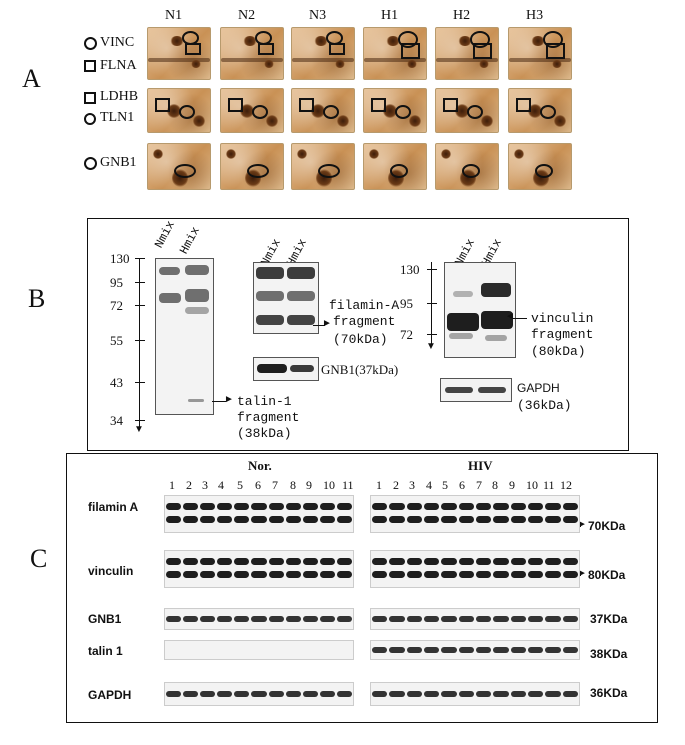  I want to click on b1-marker-95: 95, so click(116, 282).